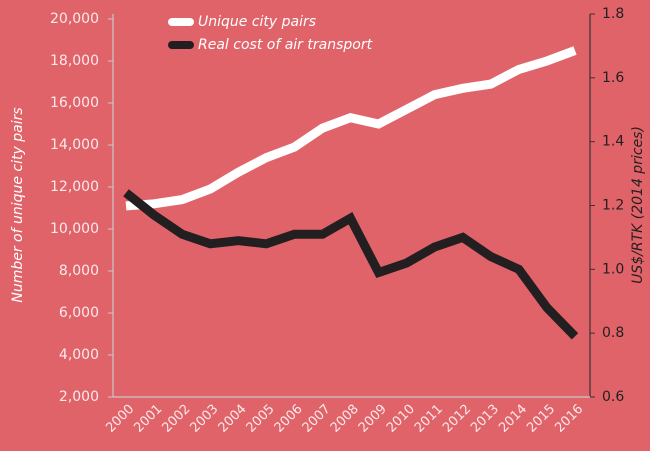 The height and width of the screenshot is (451, 650). I want to click on y2-tick-label: 1.2, so click(613, 206).